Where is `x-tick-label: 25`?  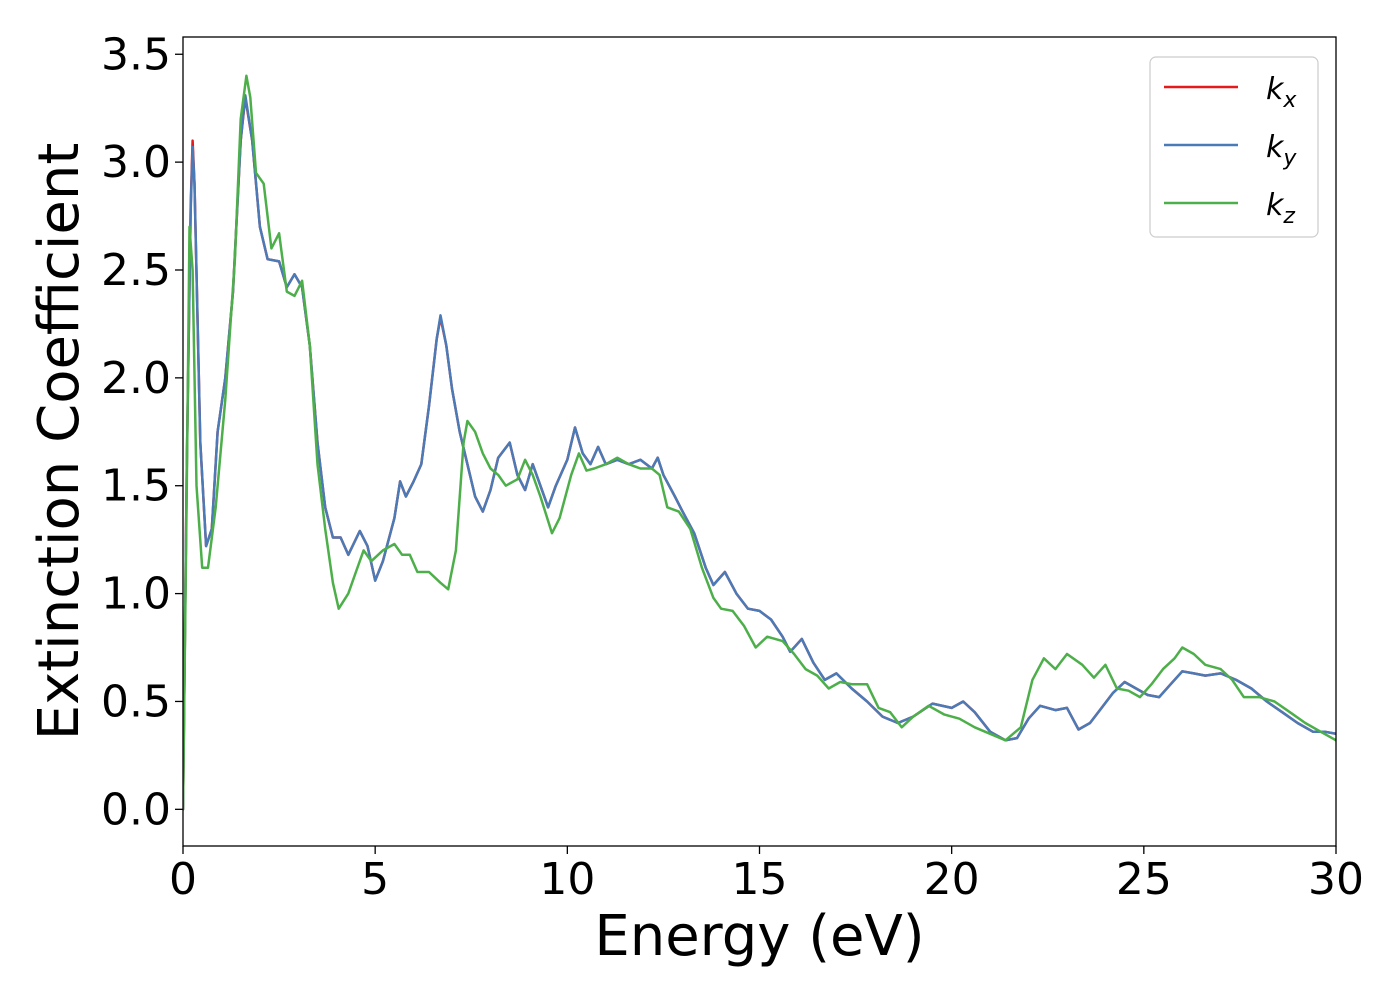
x-tick-label: 25 is located at coordinates (1144, 879).